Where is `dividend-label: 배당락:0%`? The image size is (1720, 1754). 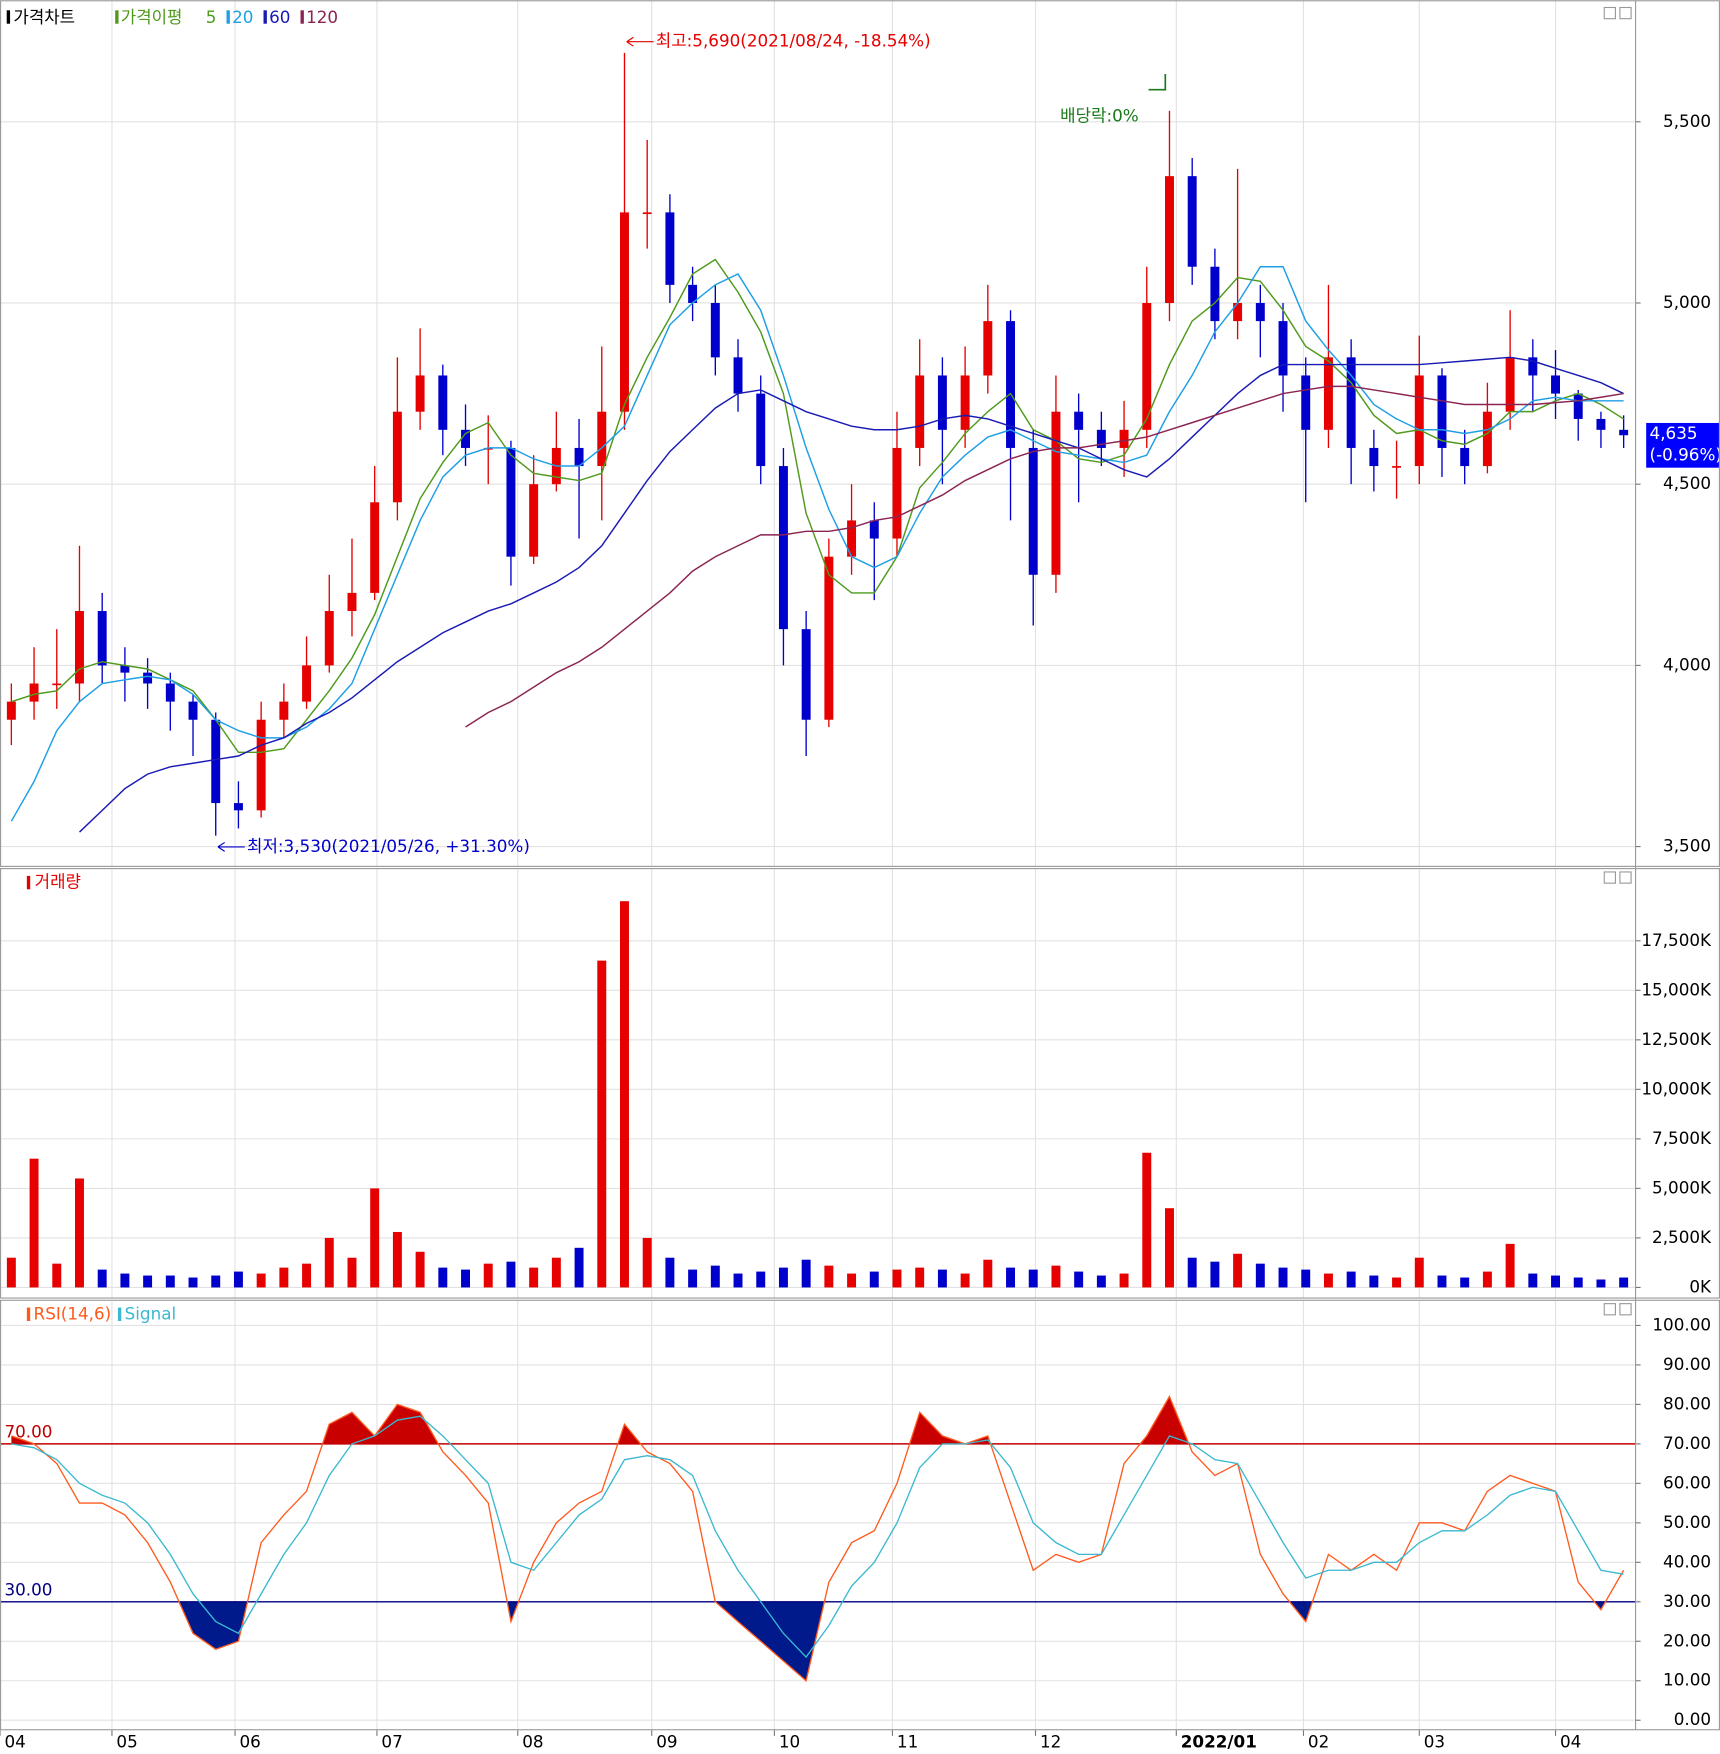 dividend-label: 배당락:0% is located at coordinates (1099, 116).